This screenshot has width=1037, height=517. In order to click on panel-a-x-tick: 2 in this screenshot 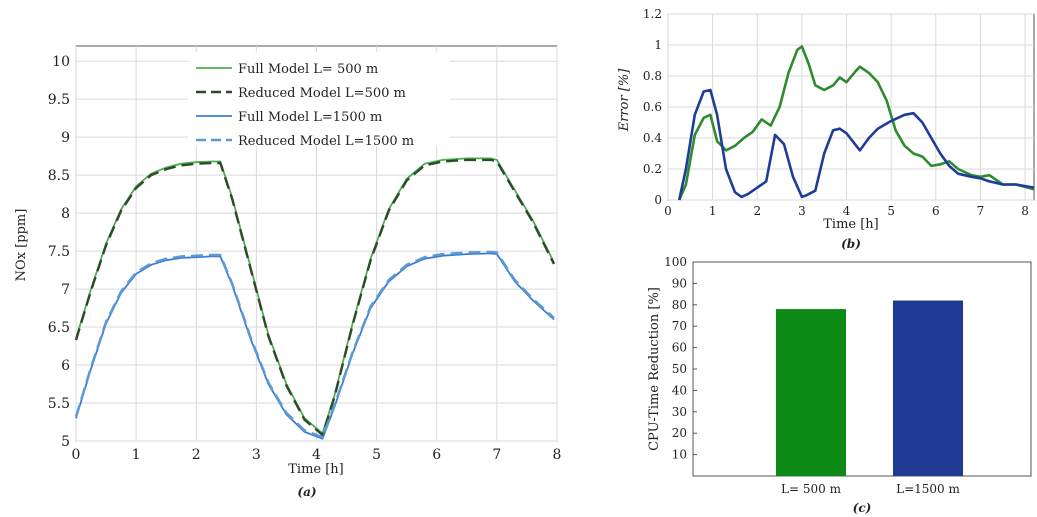, I will do `click(196, 455)`.